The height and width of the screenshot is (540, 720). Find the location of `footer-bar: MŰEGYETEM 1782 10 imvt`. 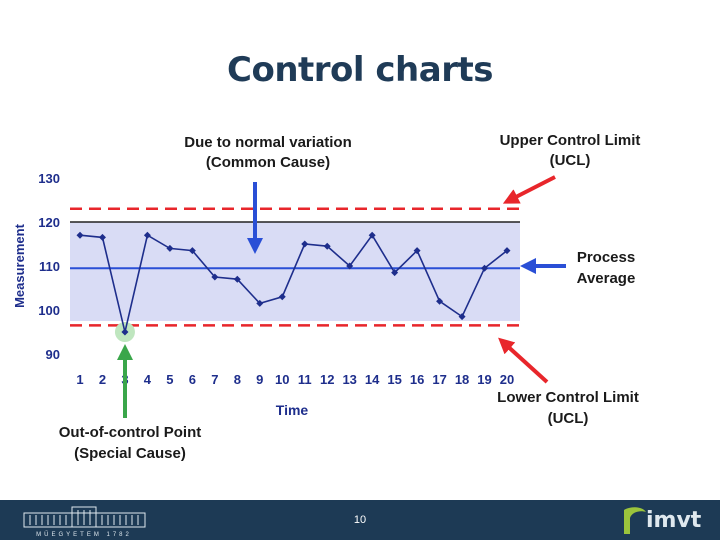

footer-bar: MŰEGYETEM 1782 10 imvt is located at coordinates (360, 520).